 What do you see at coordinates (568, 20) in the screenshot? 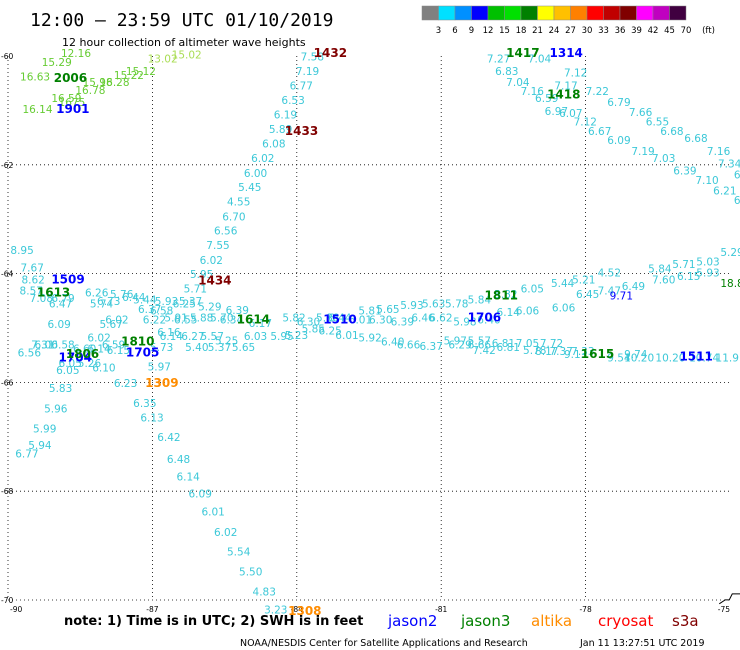
I see `color-scale-bar: 3 6 9 12 15 18 21 24 27 30 33 36 39 42 45 70 (ft)` at bounding box center [568, 20].